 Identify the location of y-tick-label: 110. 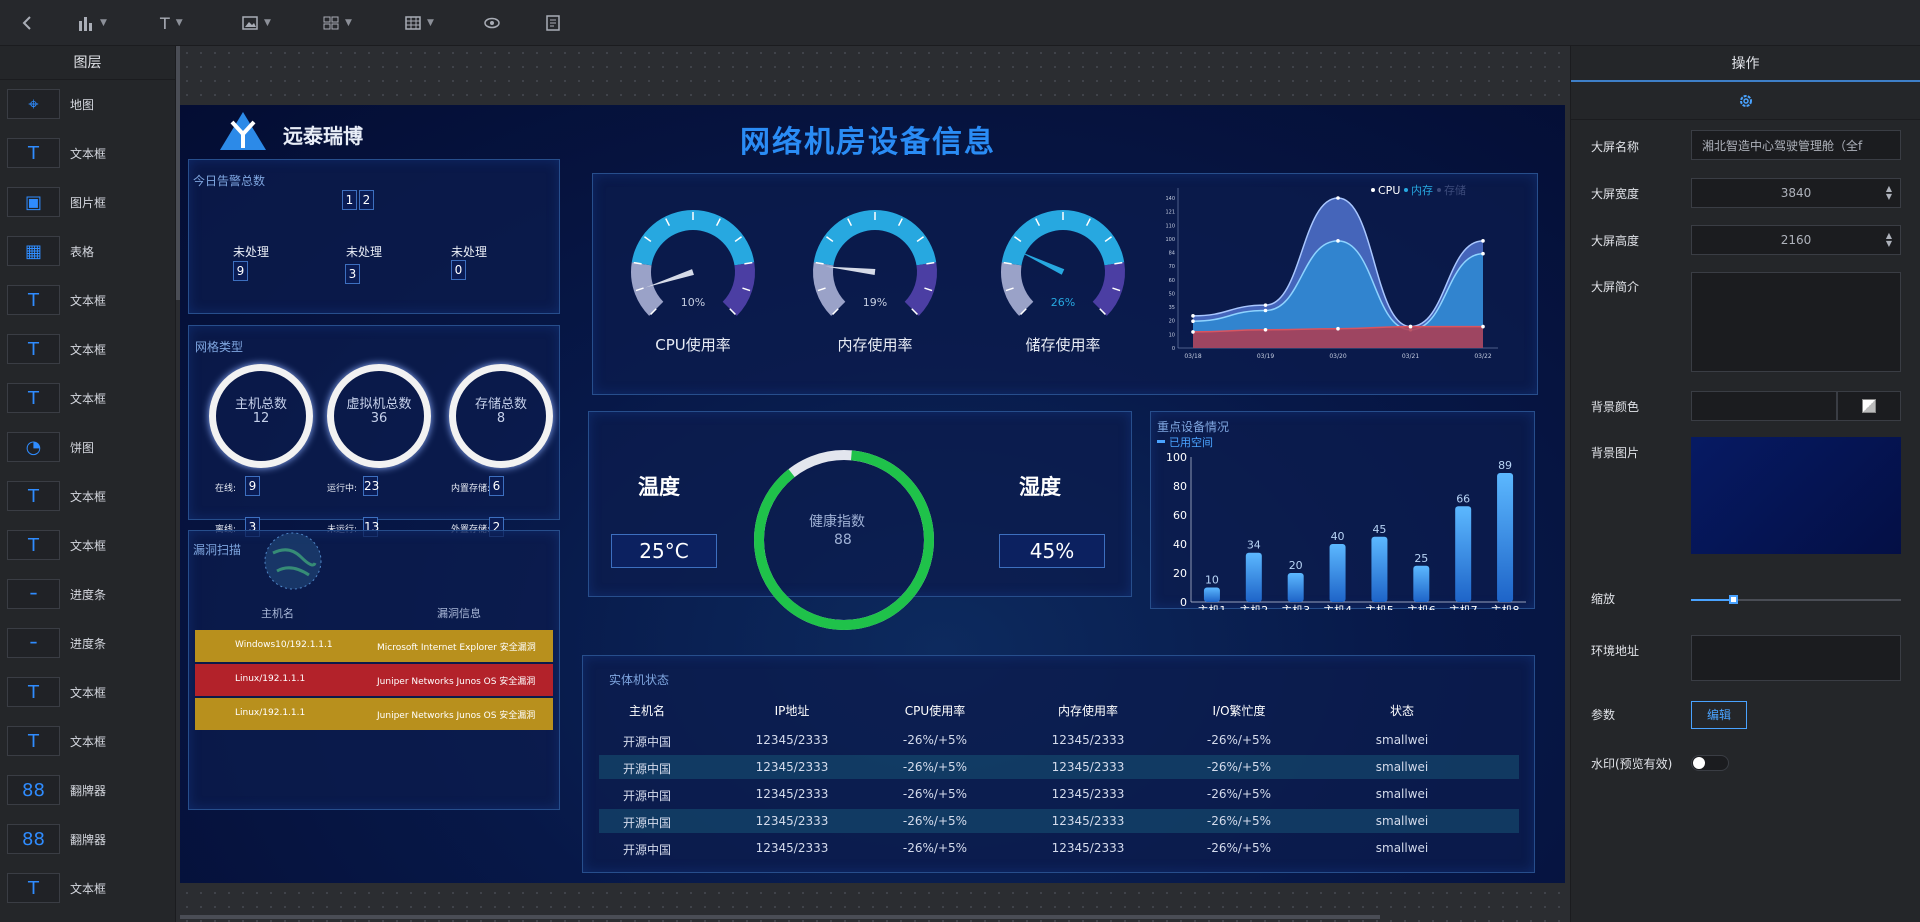
(1170, 226).